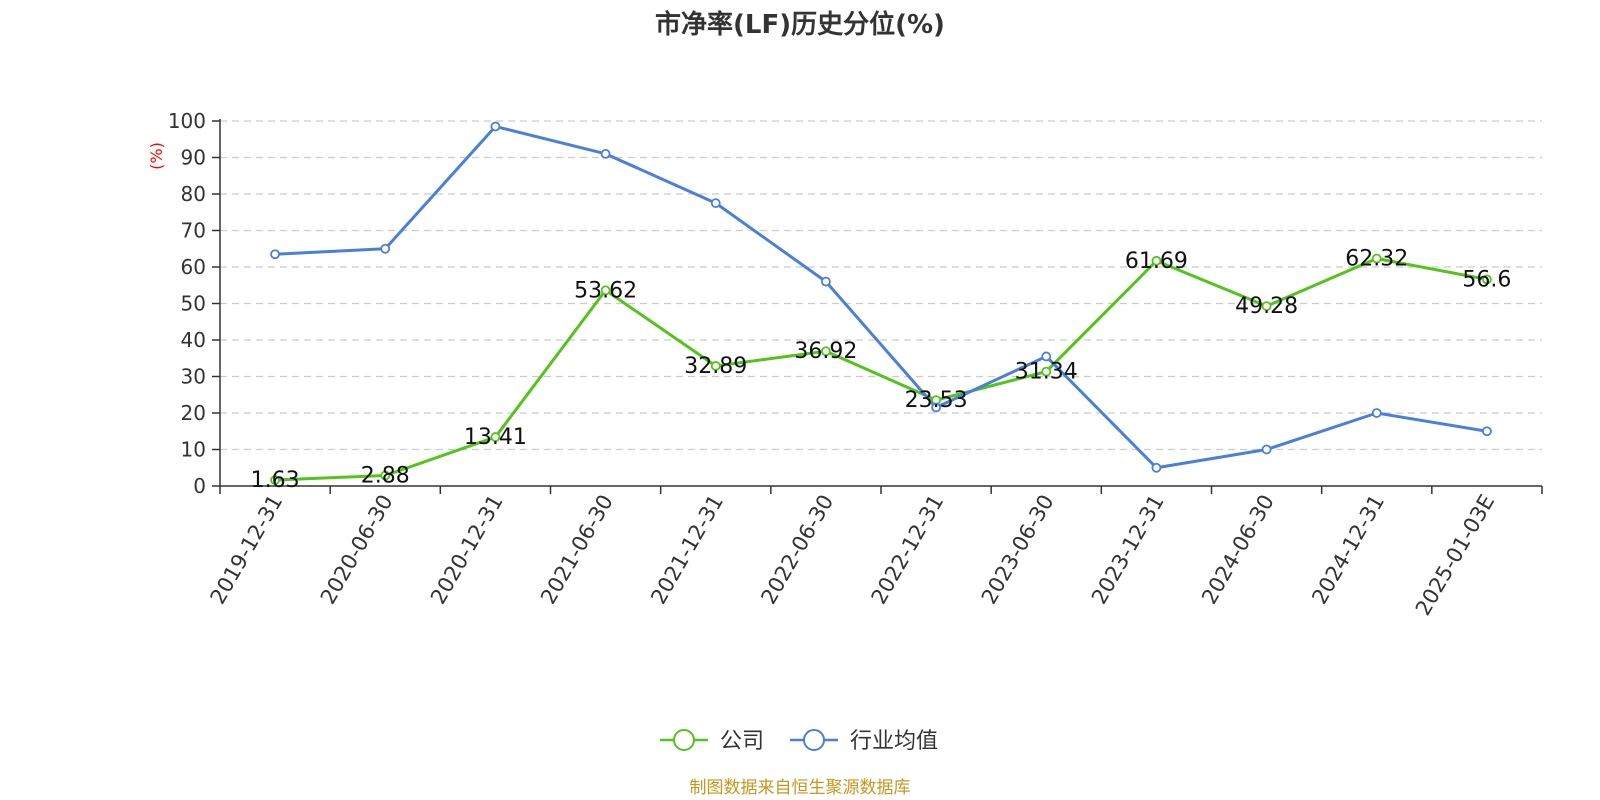 The width and height of the screenshot is (1600, 800). I want to click on y-tick-label: 80, so click(193, 194).